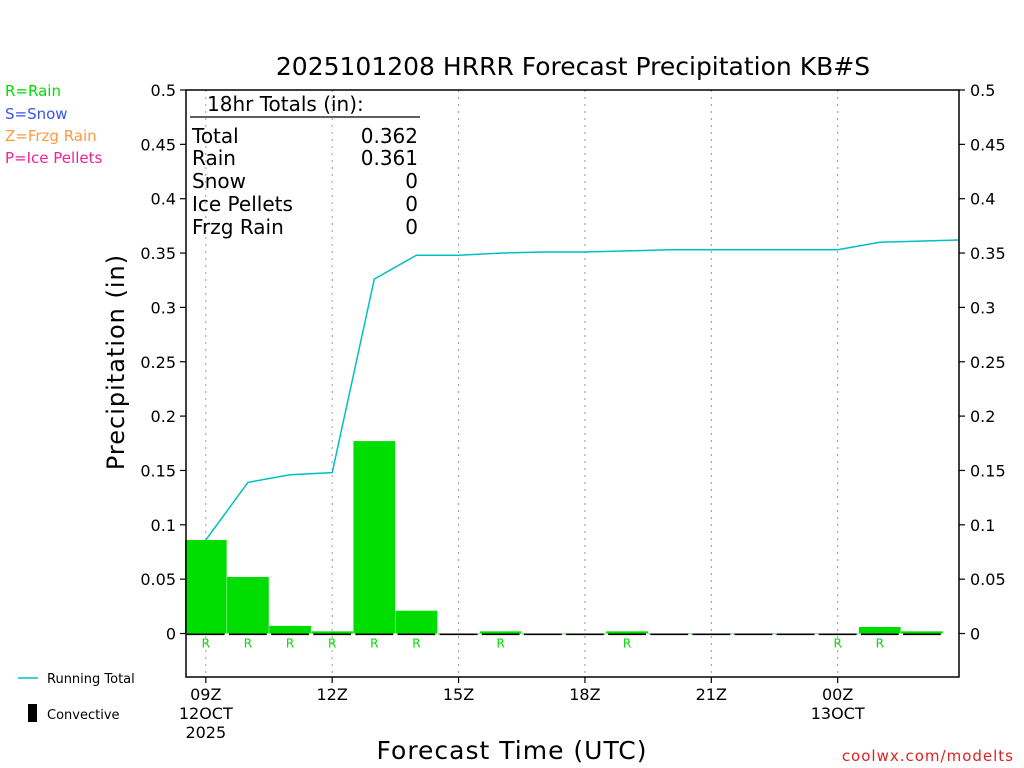  I want to click on x-tick-label: 12Z, so click(332, 694).